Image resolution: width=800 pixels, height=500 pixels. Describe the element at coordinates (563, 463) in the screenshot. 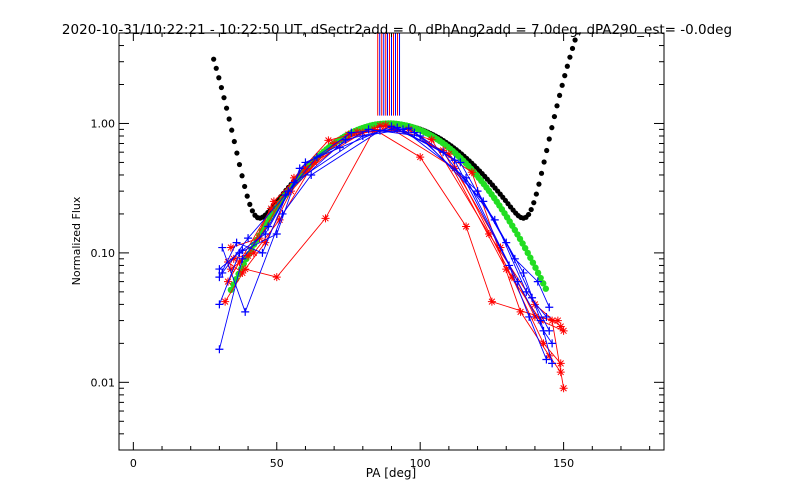

I see `x-tick-label: 150` at that location.